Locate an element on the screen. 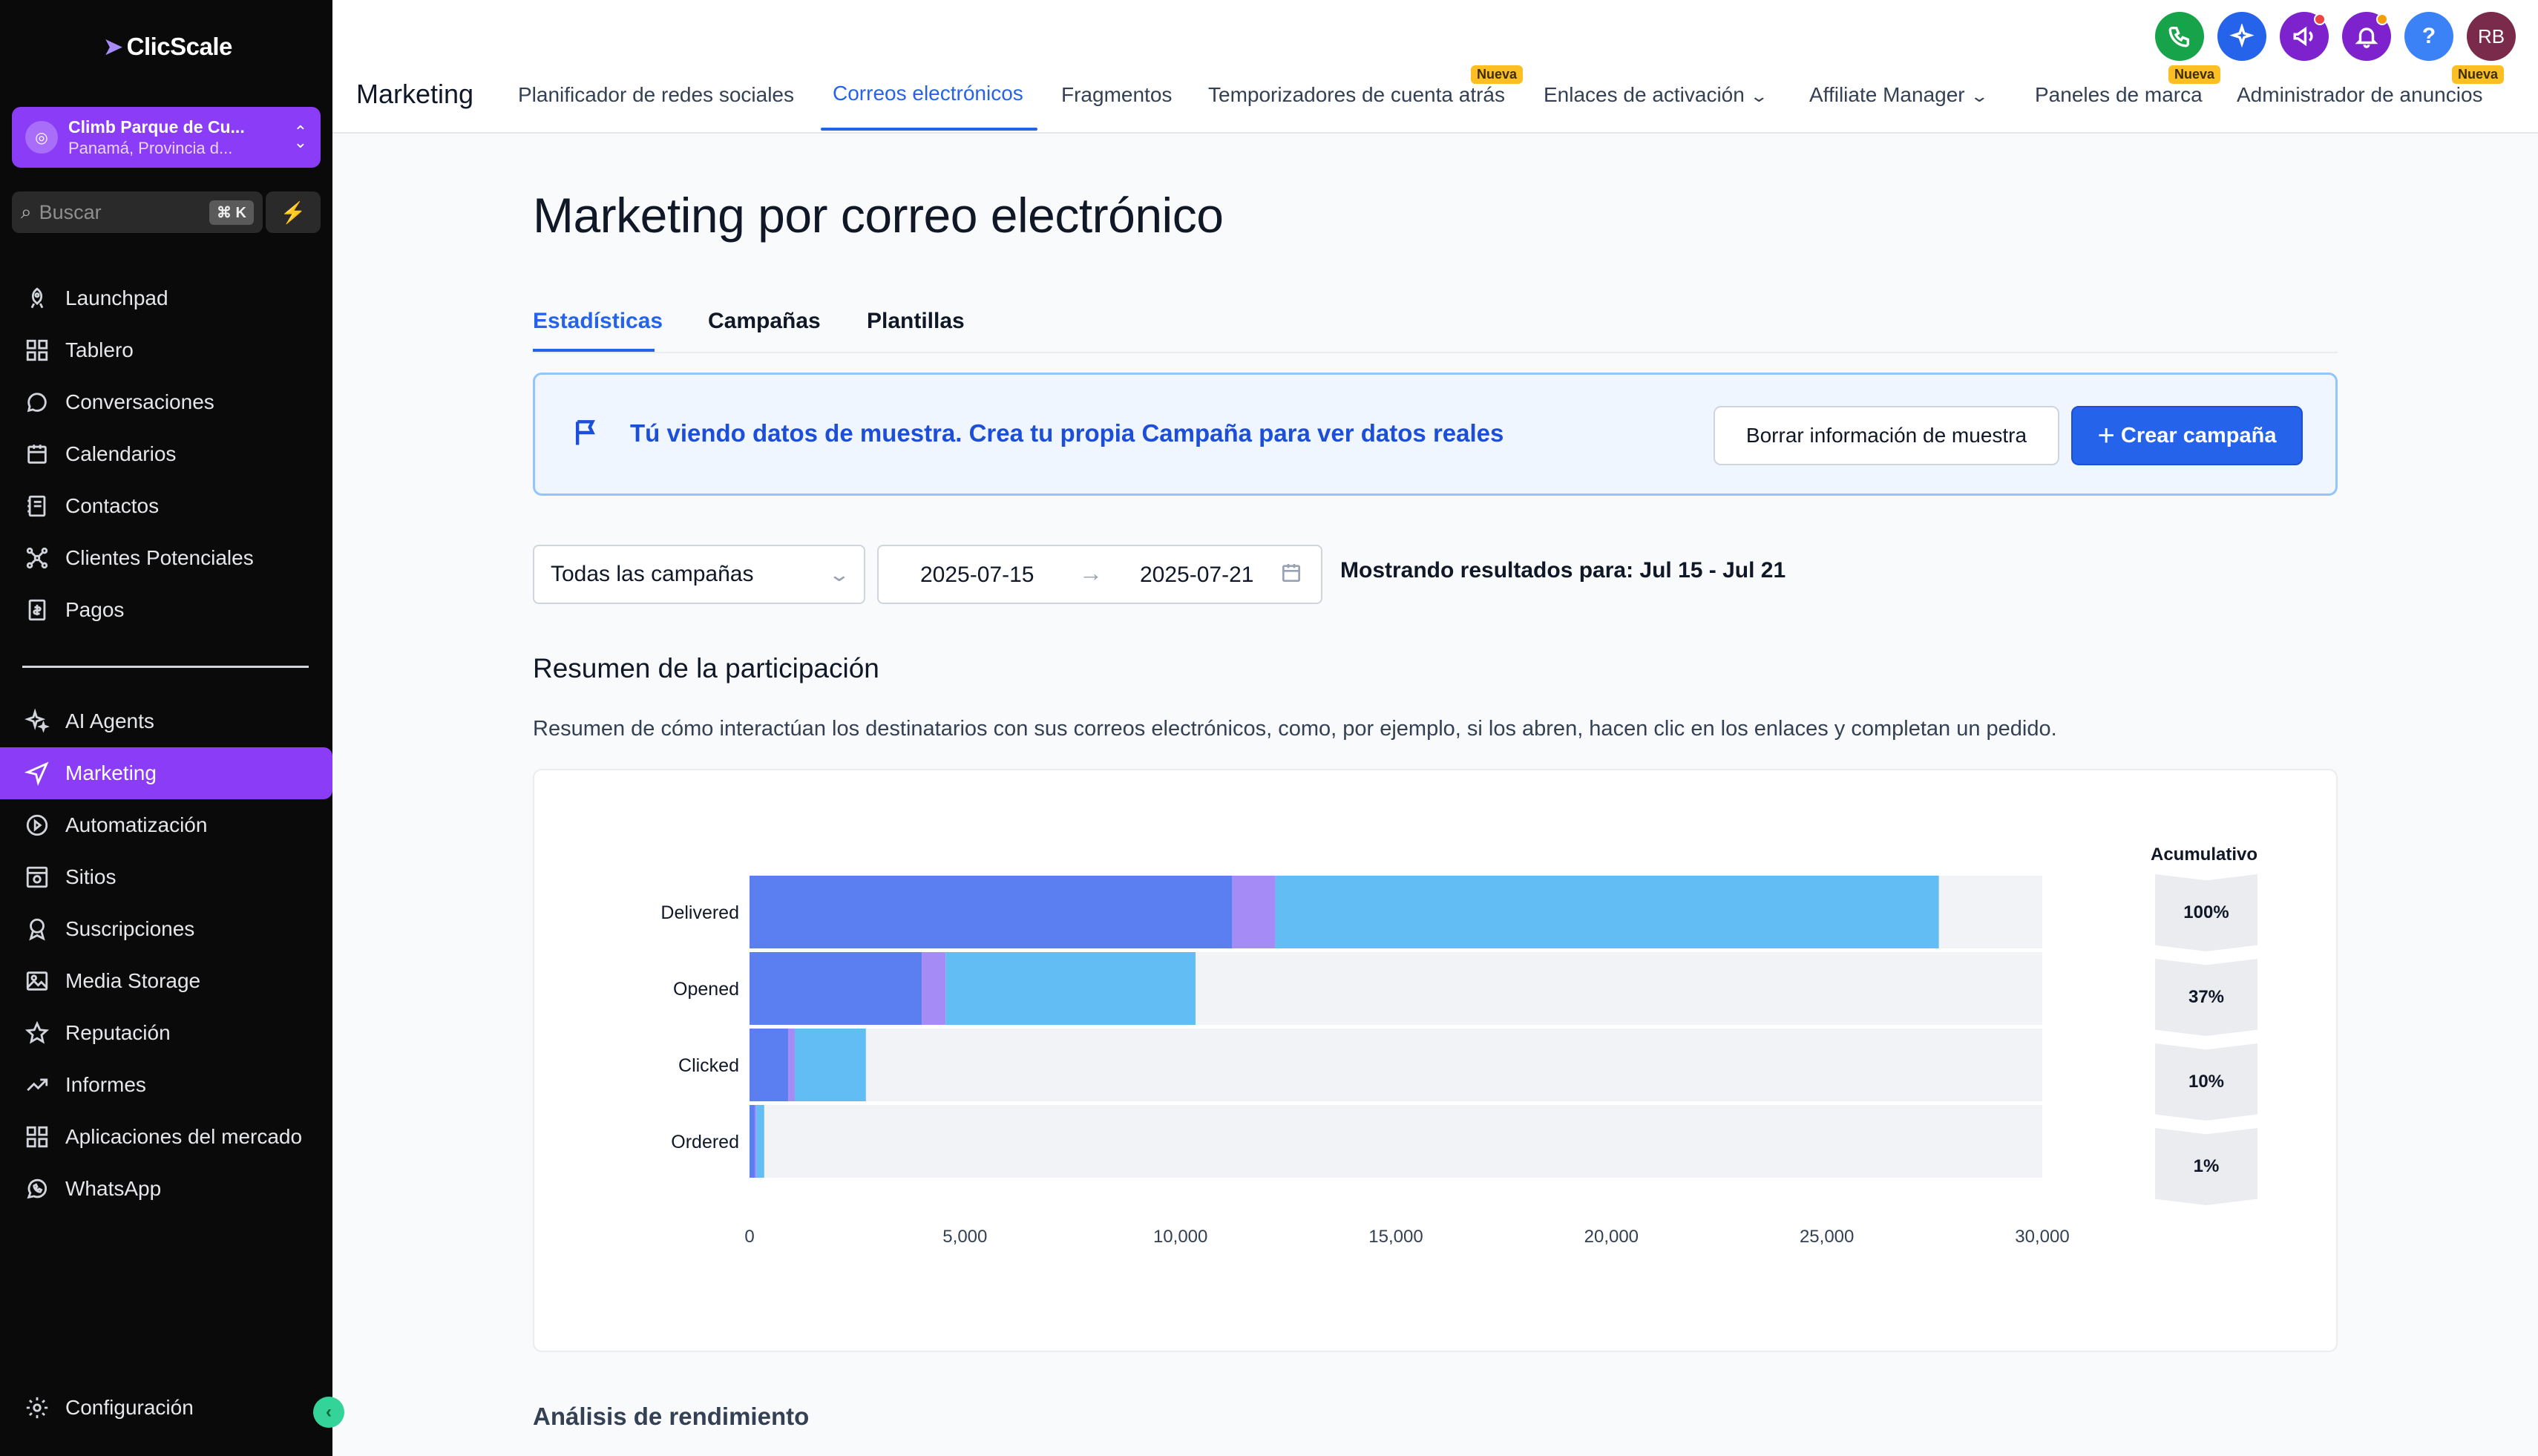  star-icon is located at coordinates (37, 1033).